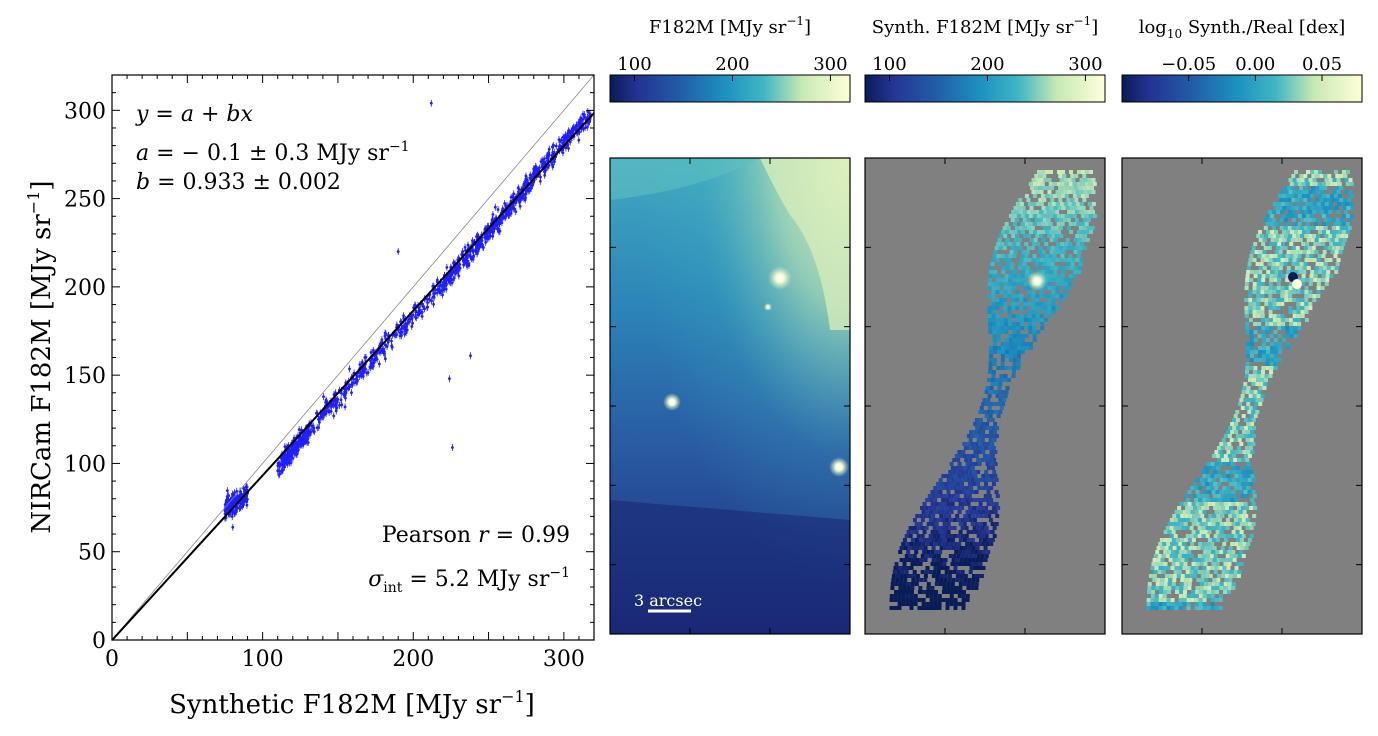 This screenshot has height=736, width=1378. Describe the element at coordinates (85, 111) in the screenshot. I see `y-tick-label: 300` at that location.